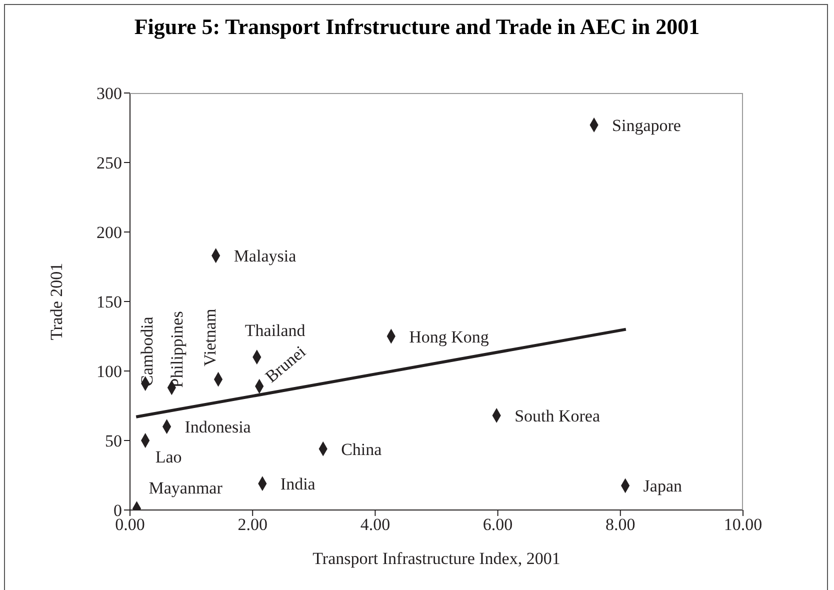 The width and height of the screenshot is (834, 590). Describe the element at coordinates (275, 330) in the screenshot. I see `annotation: Thailand` at that location.